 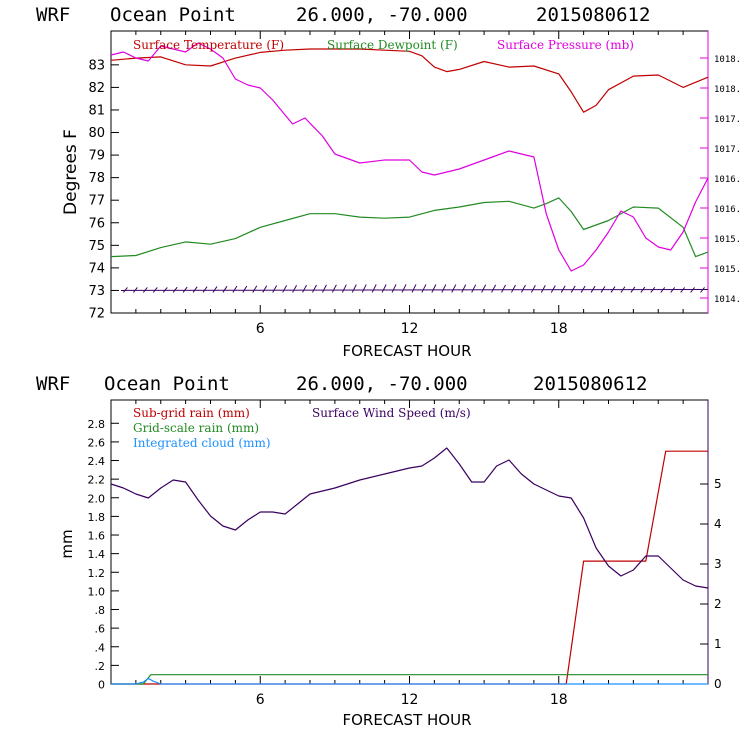 What do you see at coordinates (590, 384) in the screenshot?
I see `panel2-run: 2015080612` at bounding box center [590, 384].